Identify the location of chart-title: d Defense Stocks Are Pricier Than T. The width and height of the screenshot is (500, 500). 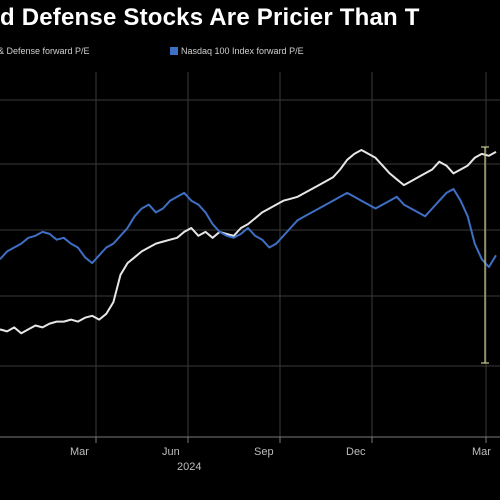
(210, 17).